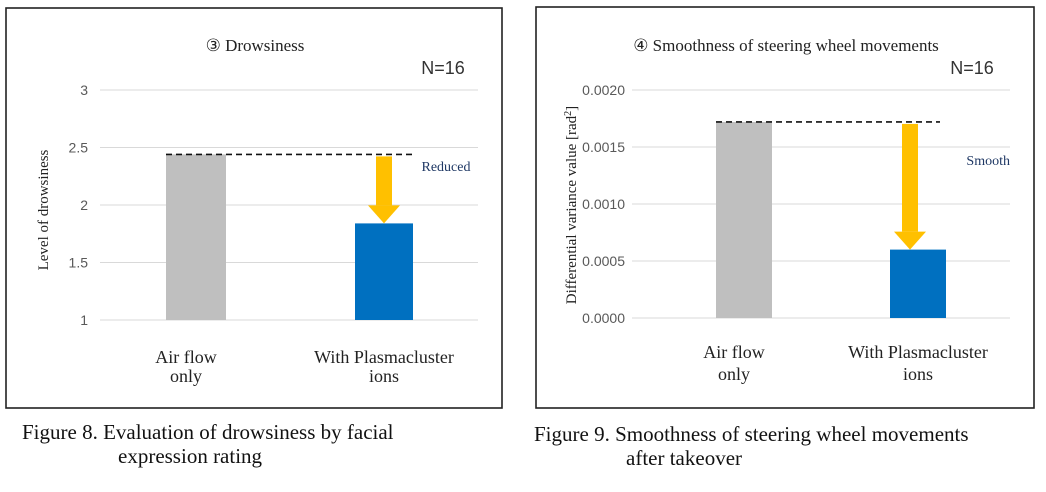 The width and height of the screenshot is (1046, 492). I want to click on figure-8-caption-line2: expression rating, so click(190, 456).